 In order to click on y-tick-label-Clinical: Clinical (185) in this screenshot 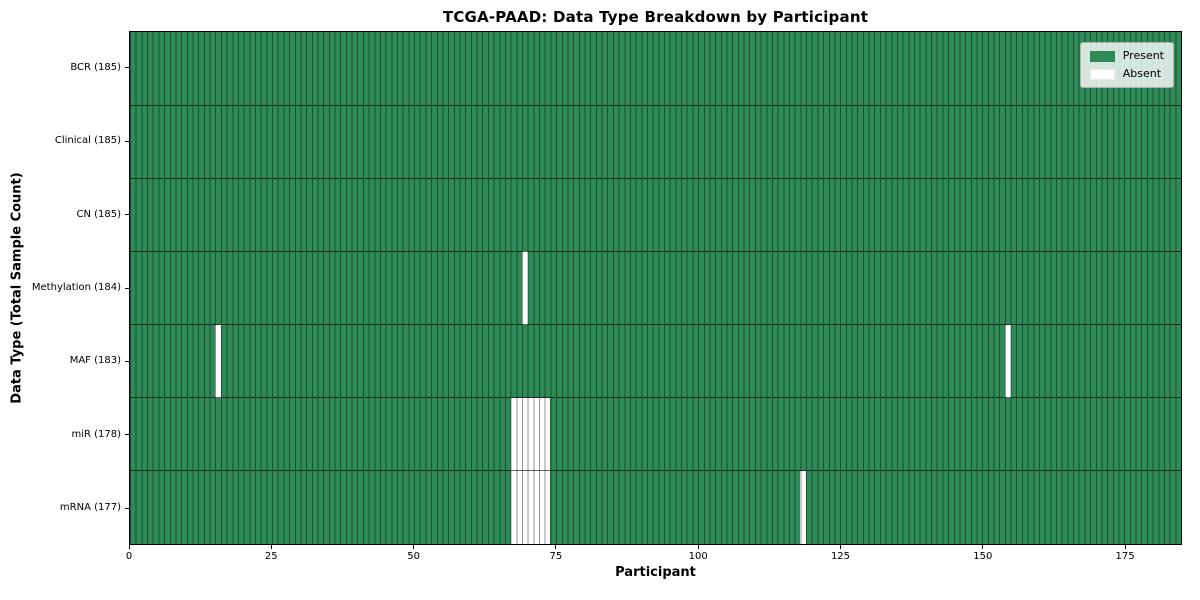, I will do `click(87, 141)`.